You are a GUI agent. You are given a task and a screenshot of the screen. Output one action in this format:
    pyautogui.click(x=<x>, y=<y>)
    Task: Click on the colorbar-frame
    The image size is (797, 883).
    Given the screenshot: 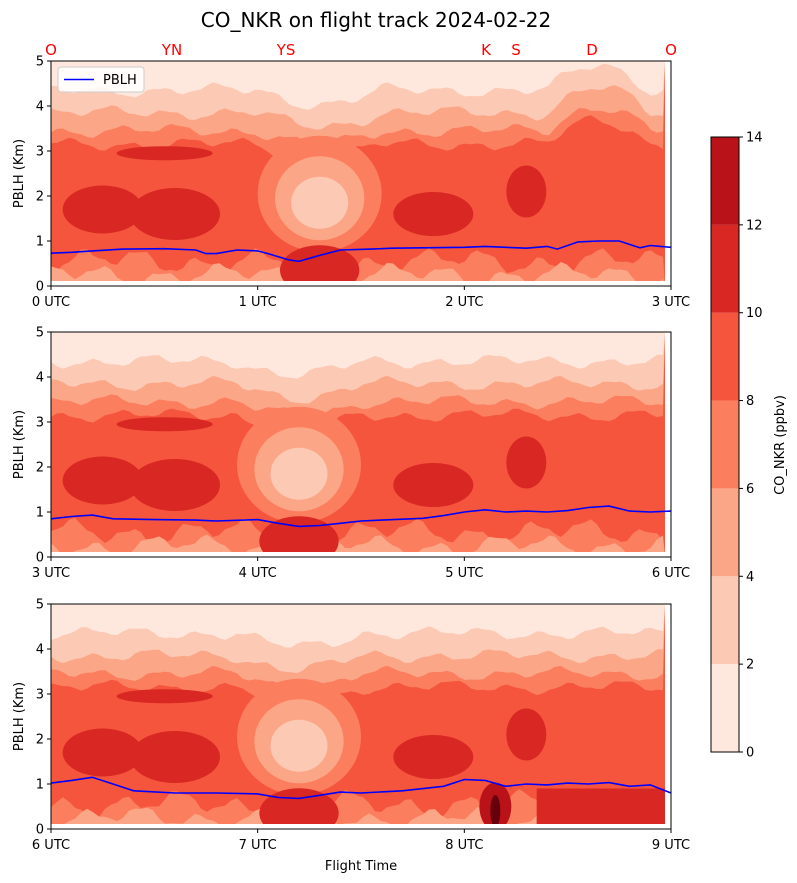 What is the action you would take?
    pyautogui.click(x=725, y=444)
    